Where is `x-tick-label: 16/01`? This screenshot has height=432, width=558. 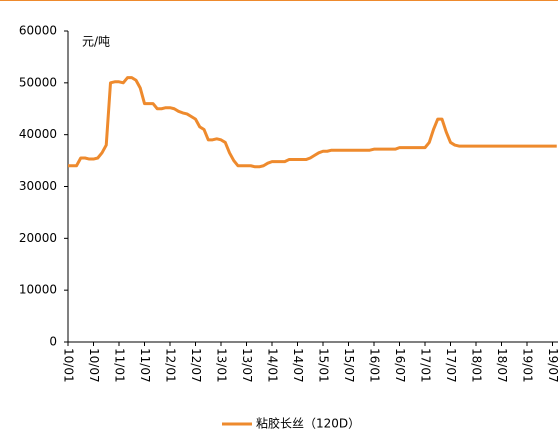
x-tick-label: 16/01 is located at coordinates (375, 365).